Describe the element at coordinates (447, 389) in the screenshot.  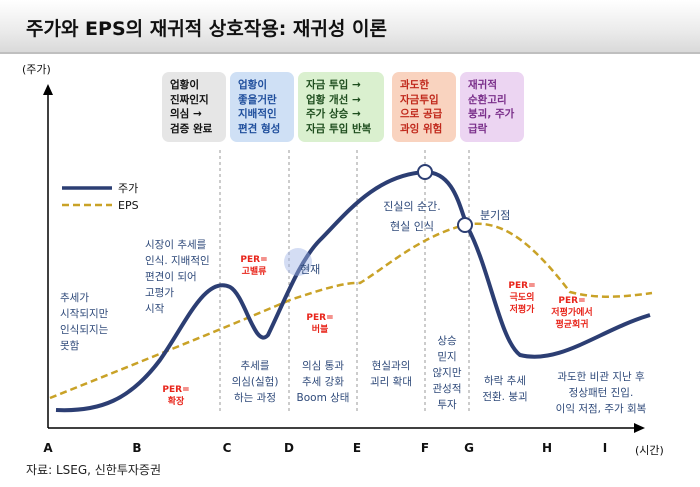
I see `annotation-line: 관성적` at that location.